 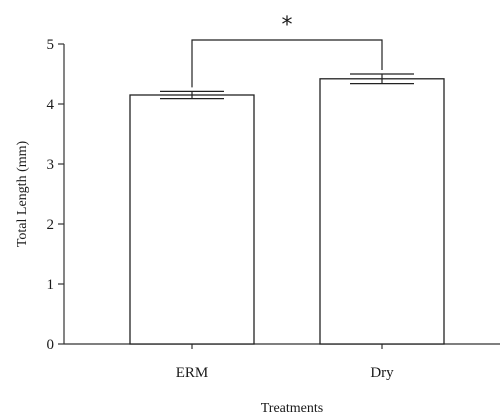 What do you see at coordinates (192, 373) in the screenshot?
I see `x-tick-label: ERM` at bounding box center [192, 373].